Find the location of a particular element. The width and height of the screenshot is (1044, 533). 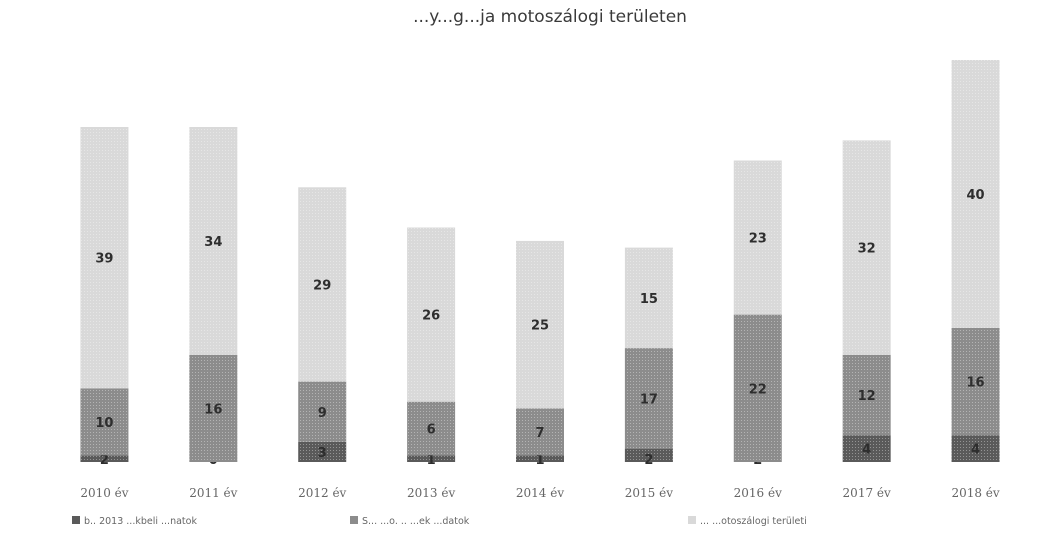

data-label: 7 is located at coordinates (539, 433).